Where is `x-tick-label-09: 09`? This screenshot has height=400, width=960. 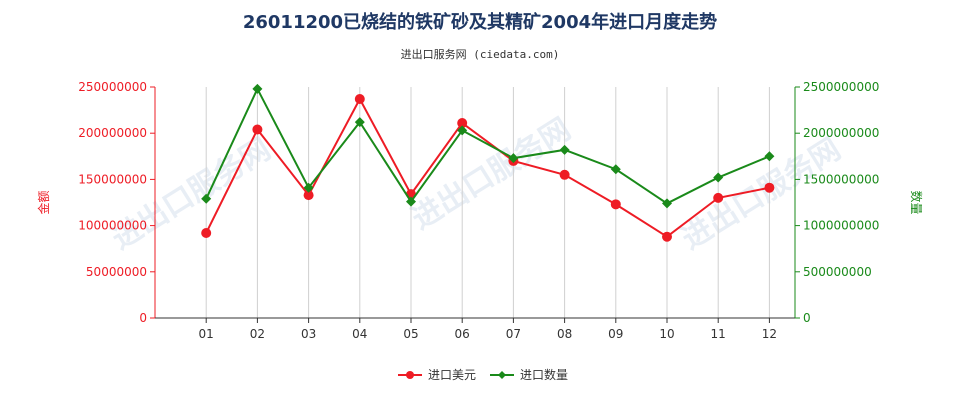 x-tick-label-09: 09 is located at coordinates (615, 334).